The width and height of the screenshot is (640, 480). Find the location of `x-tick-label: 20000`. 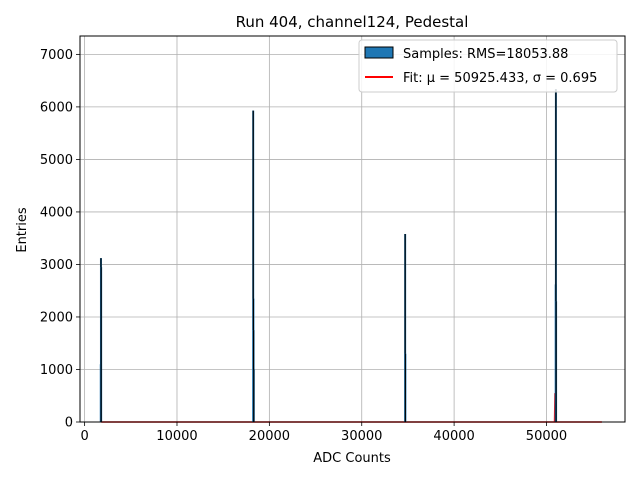

x-tick-label: 20000 is located at coordinates (269, 436).